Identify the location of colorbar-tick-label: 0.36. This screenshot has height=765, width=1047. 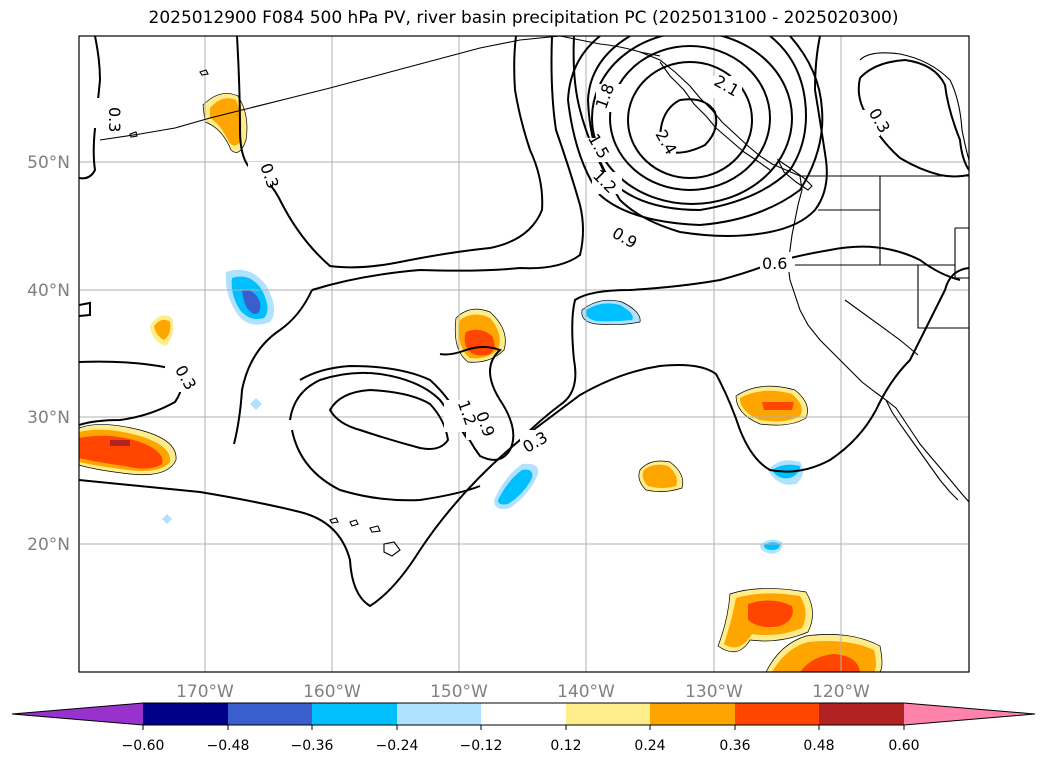
(734, 746).